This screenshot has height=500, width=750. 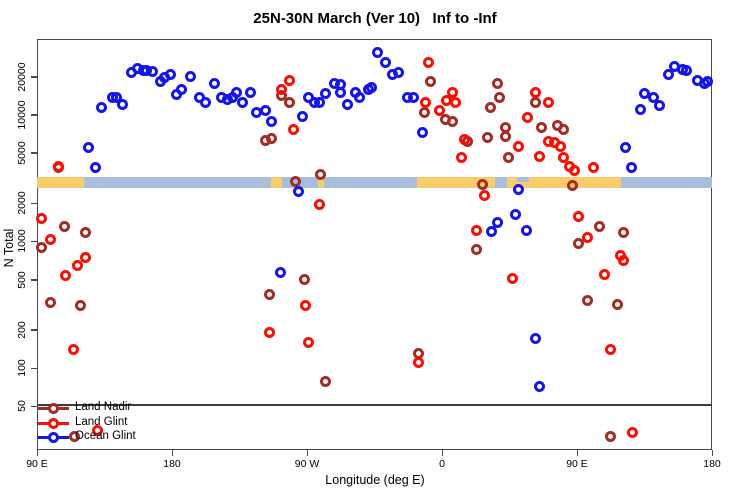 What do you see at coordinates (22, 77) in the screenshot?
I see `y-tick-label: 20000` at bounding box center [22, 77].